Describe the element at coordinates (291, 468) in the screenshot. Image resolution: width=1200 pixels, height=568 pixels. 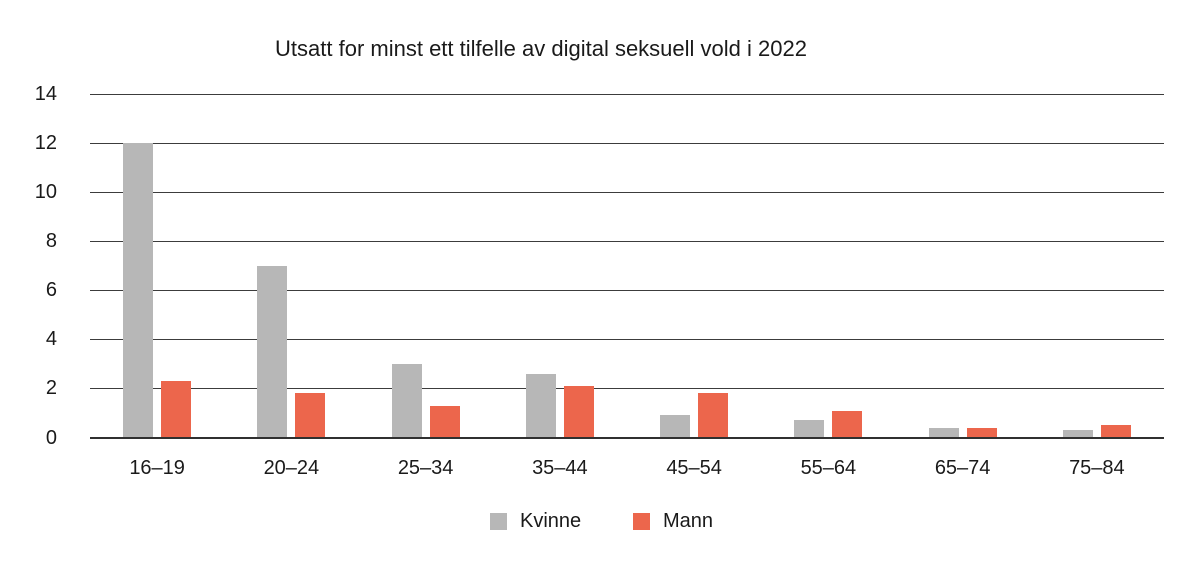
I see `x-tick-label-20-24: 20–24` at that location.